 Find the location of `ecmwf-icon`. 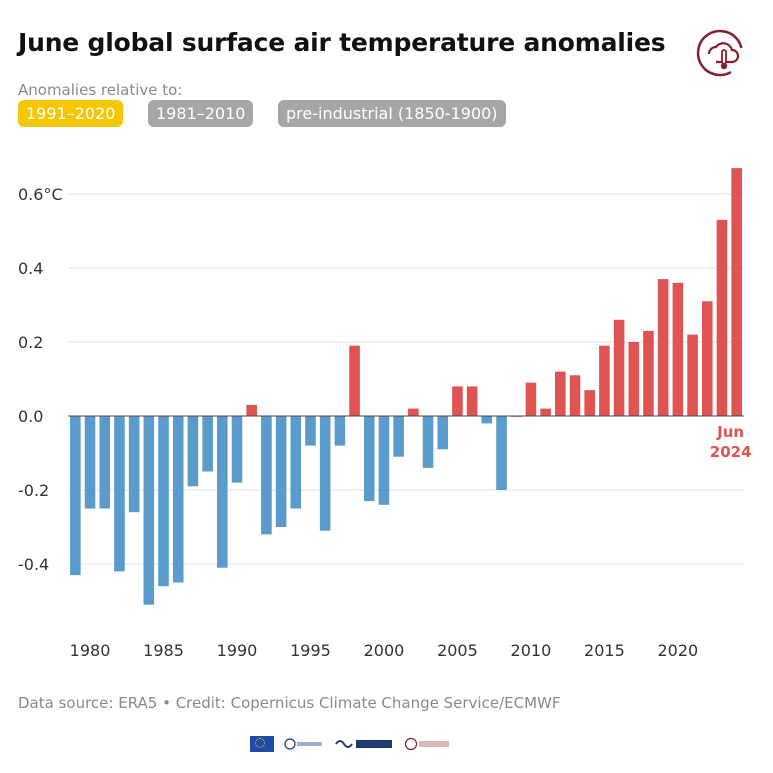

ecmwf-icon is located at coordinates (363, 744).